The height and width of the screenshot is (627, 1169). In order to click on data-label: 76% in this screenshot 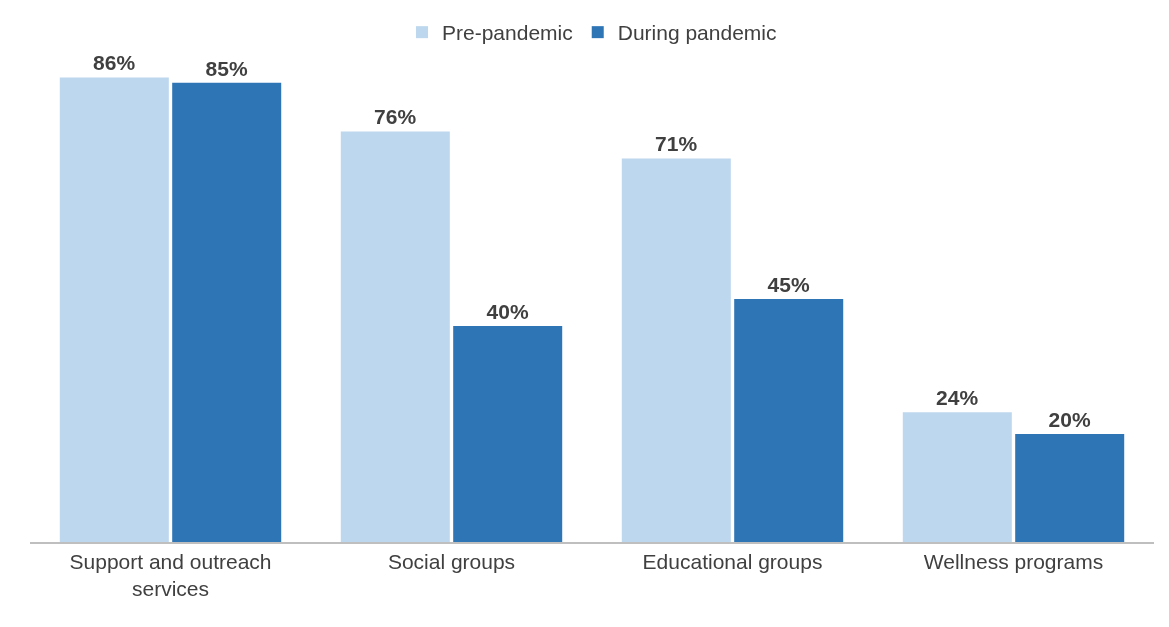, I will do `click(395, 117)`.